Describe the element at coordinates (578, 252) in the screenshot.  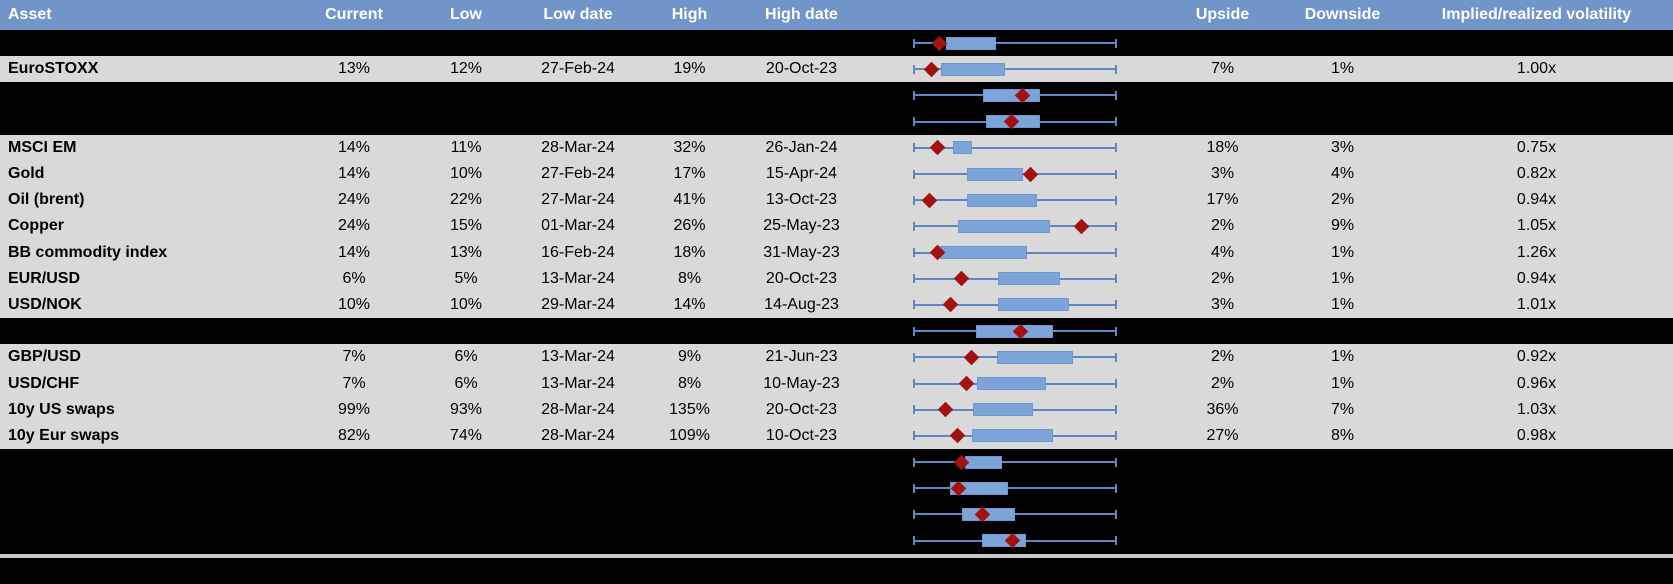
I see `low-date-value: 16-Feb-24` at that location.